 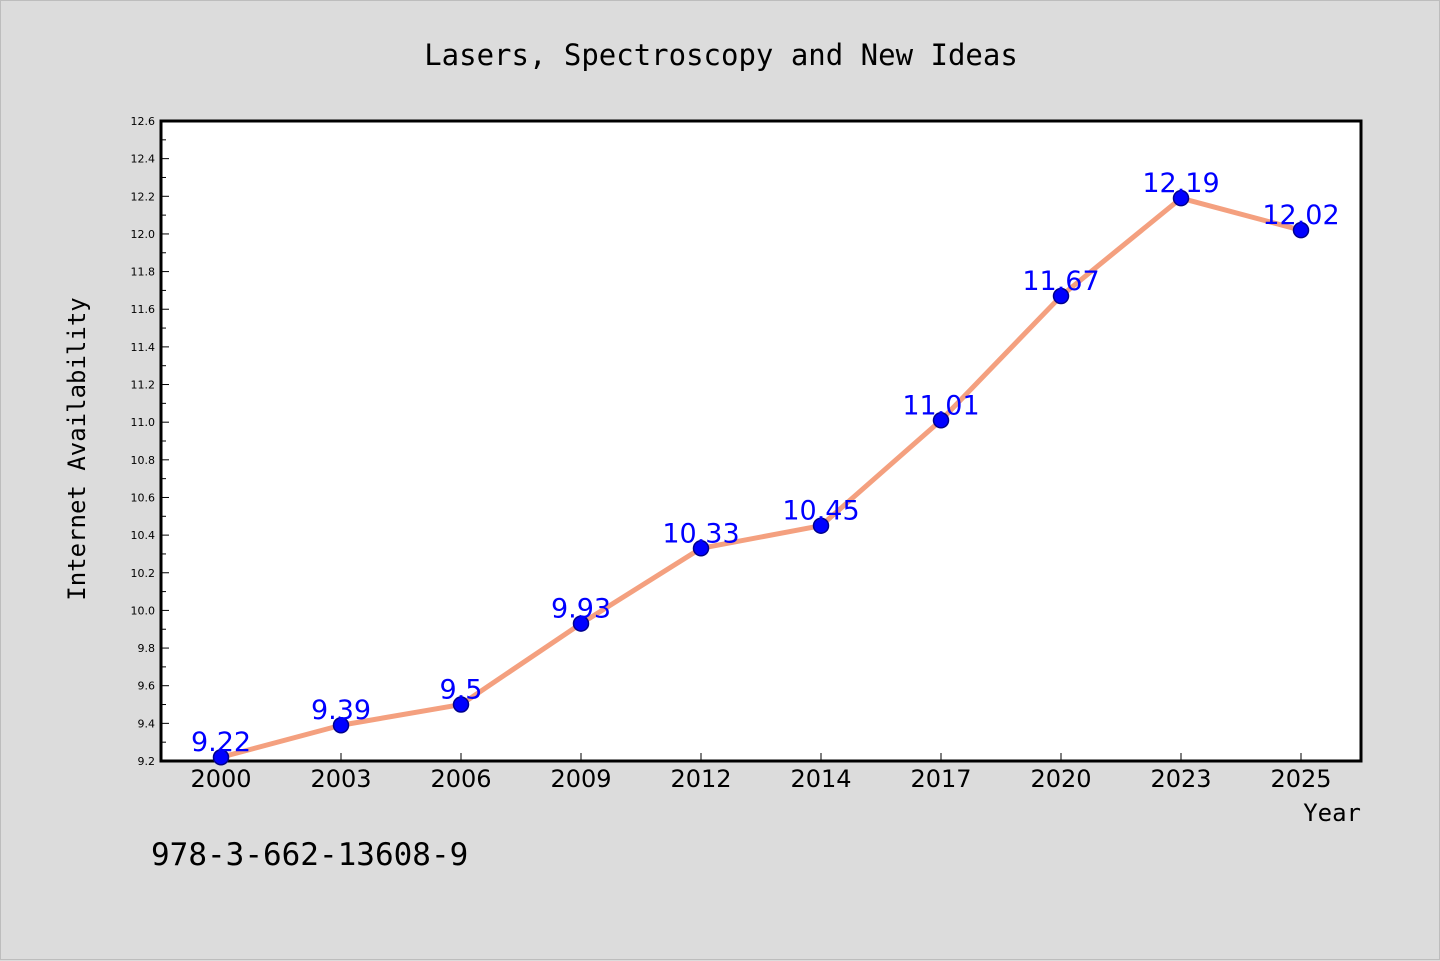 What do you see at coordinates (1060, 779) in the screenshot?
I see `x-tick-label: 2020` at bounding box center [1060, 779].